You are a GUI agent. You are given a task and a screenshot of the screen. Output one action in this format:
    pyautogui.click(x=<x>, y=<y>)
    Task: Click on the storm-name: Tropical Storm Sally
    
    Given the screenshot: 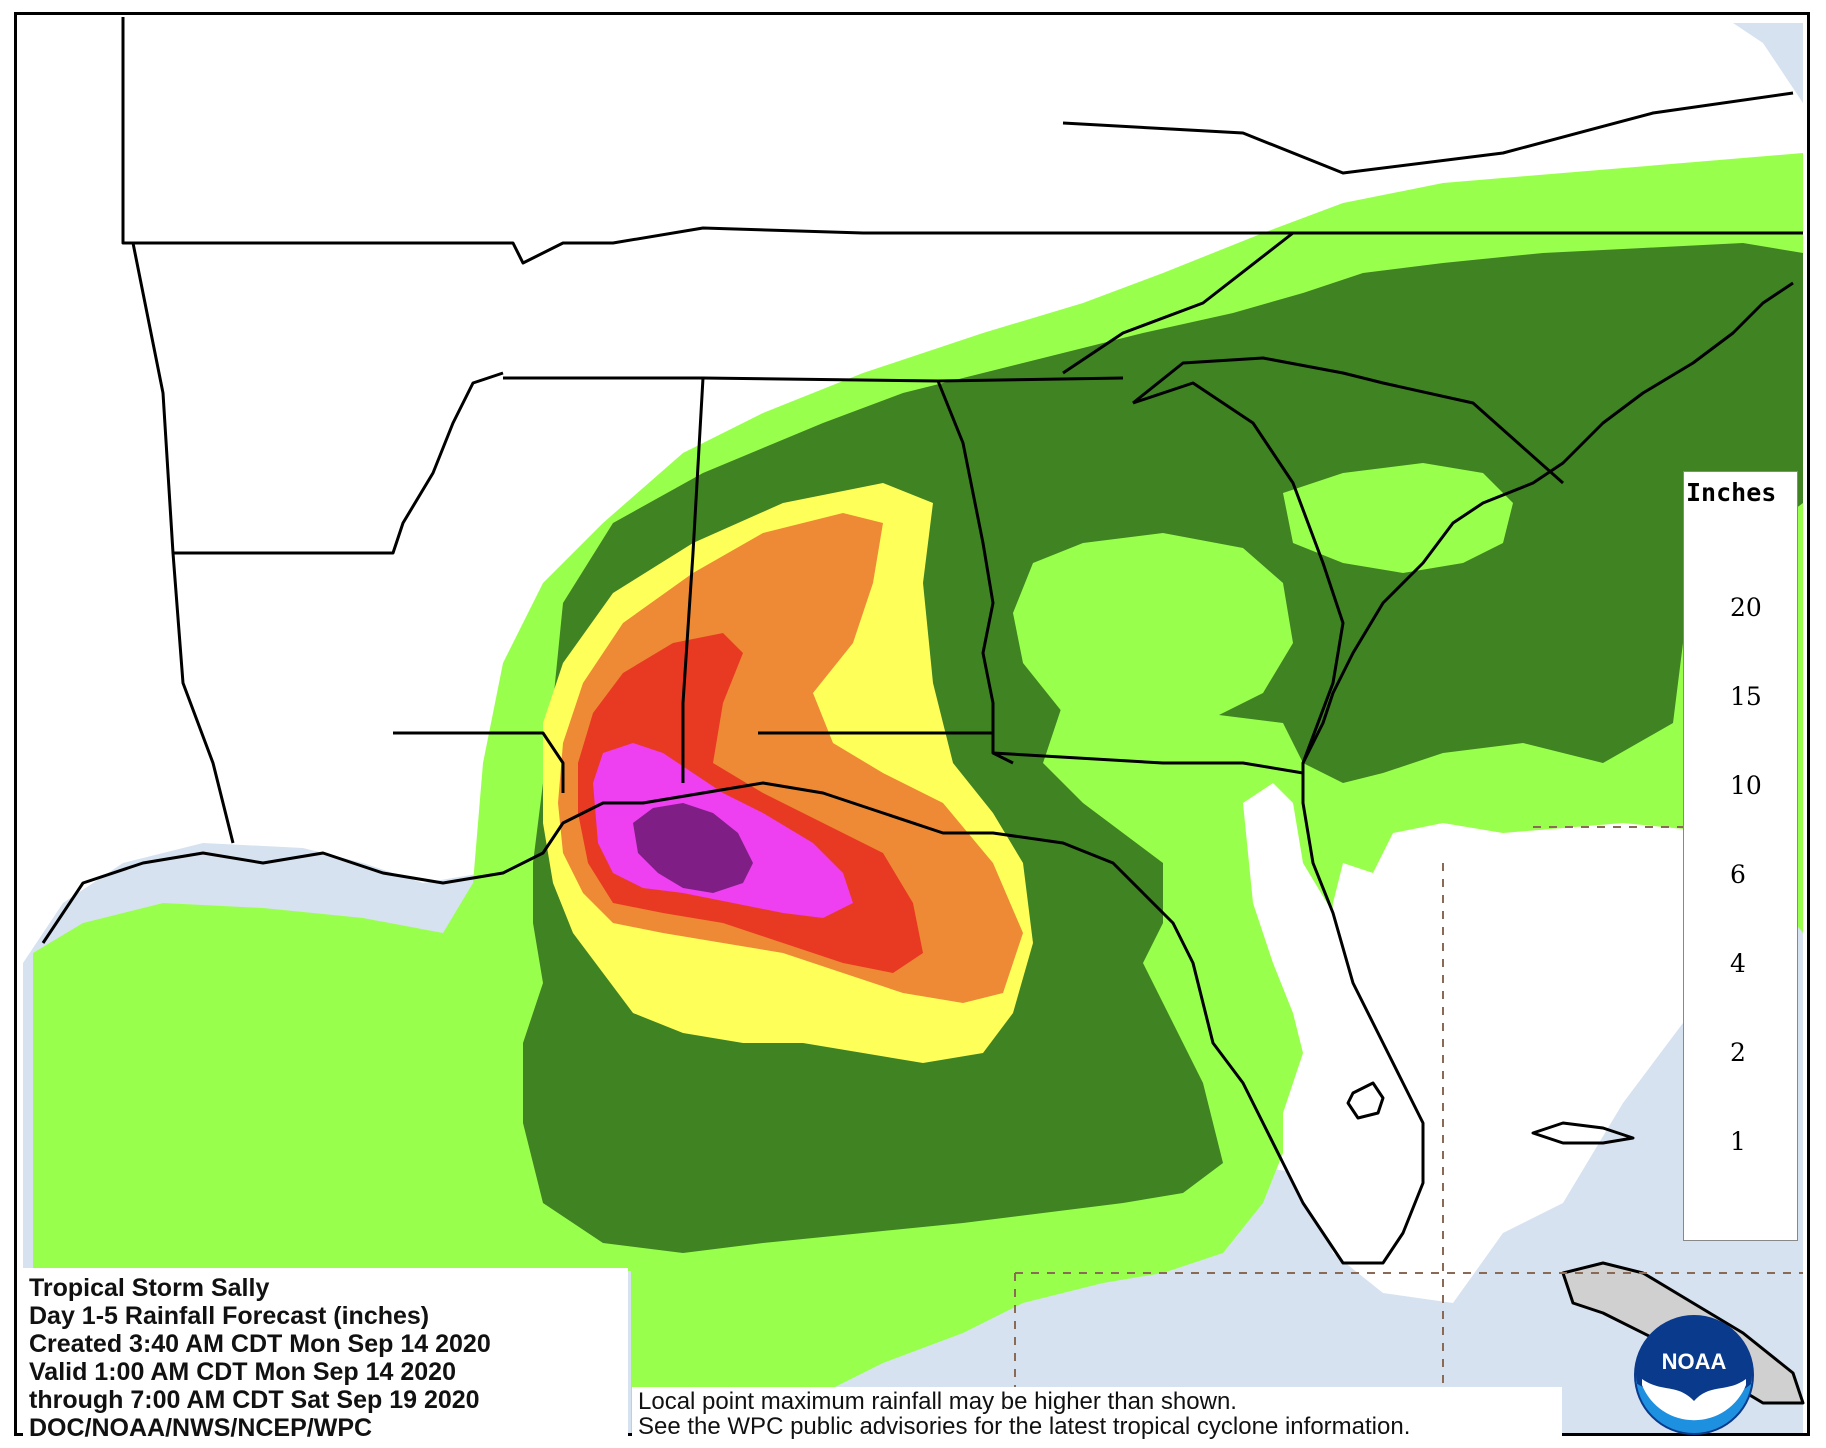 What is the action you would take?
    pyautogui.click(x=149, y=1288)
    